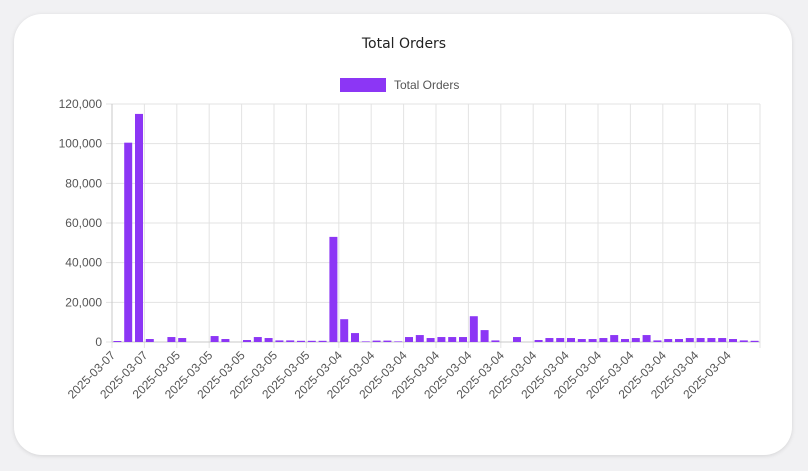 Image resolution: width=808 pixels, height=471 pixels. What do you see at coordinates (404, 44) in the screenshot?
I see `chart-title: Total Orders` at bounding box center [404, 44].